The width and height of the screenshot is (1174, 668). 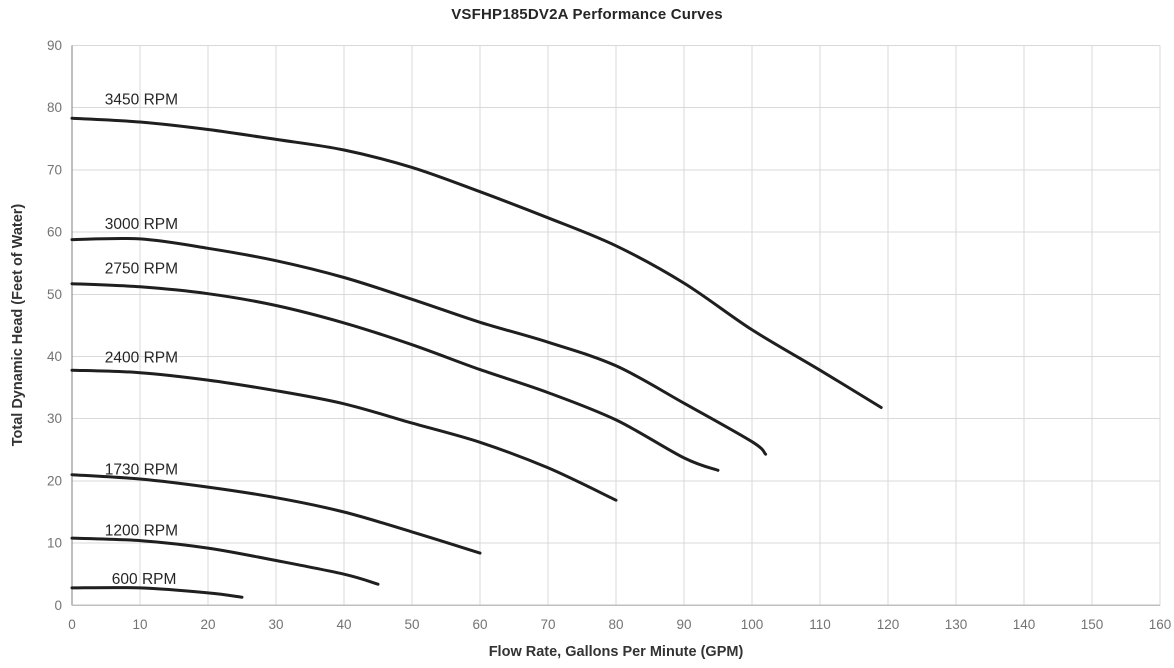 What do you see at coordinates (1092, 624) in the screenshot?
I see `x-tick-label: 150` at bounding box center [1092, 624].